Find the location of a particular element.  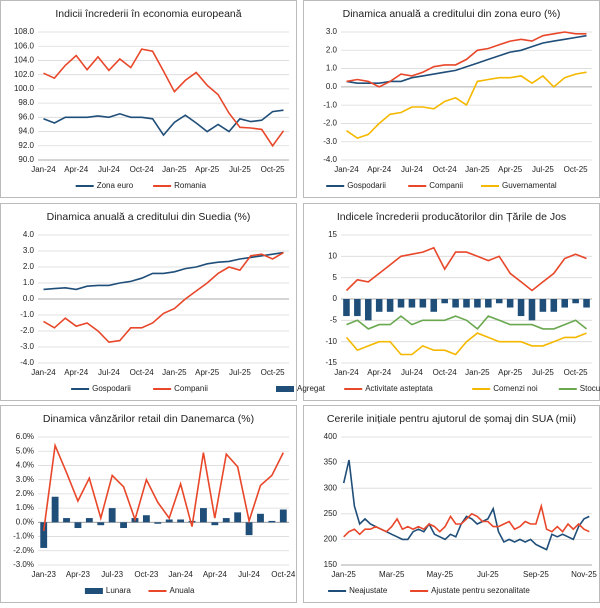

y-tick-label: 5 is located at coordinates (335, 277).